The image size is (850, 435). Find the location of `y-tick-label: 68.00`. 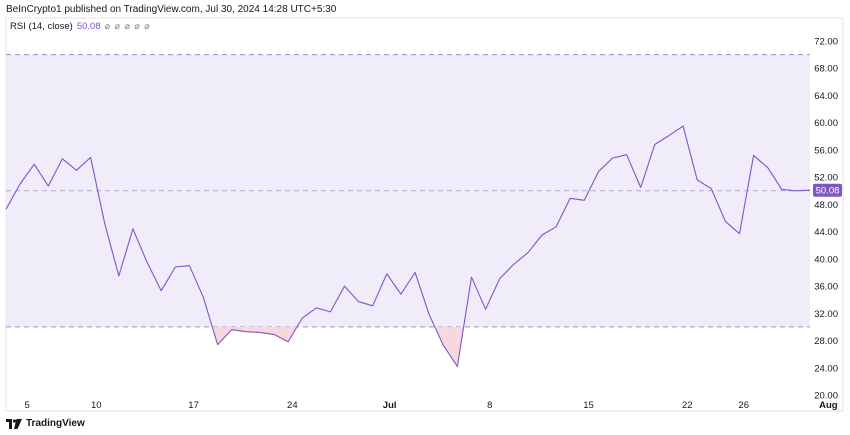

y-tick-label: 68.00 is located at coordinates (826, 69).